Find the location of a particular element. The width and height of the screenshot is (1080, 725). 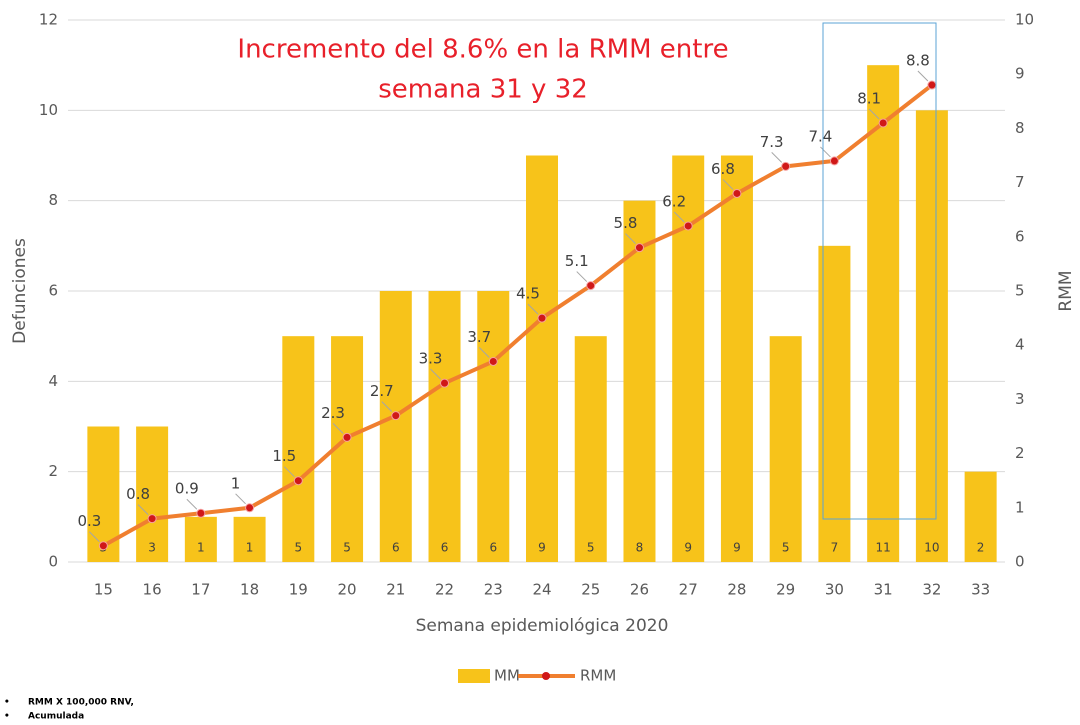

y2-axis-label: RMM is located at coordinates (1066, 290).